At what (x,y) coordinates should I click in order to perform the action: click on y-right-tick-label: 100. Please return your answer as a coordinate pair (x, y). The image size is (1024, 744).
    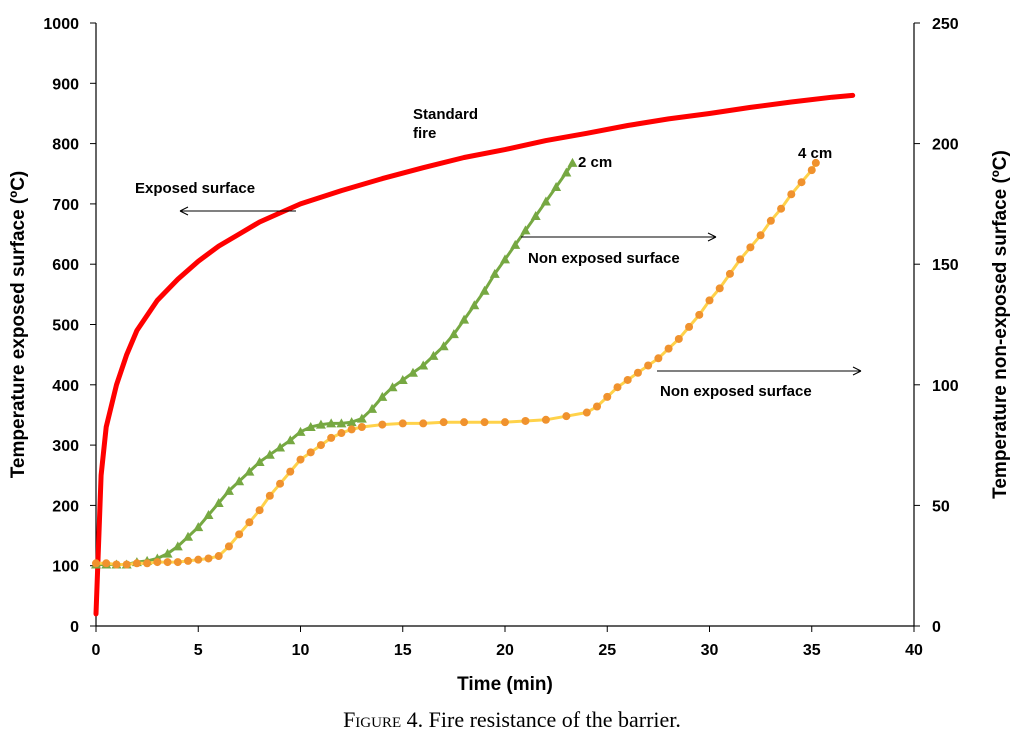
    Looking at the image, I should click on (945, 386).